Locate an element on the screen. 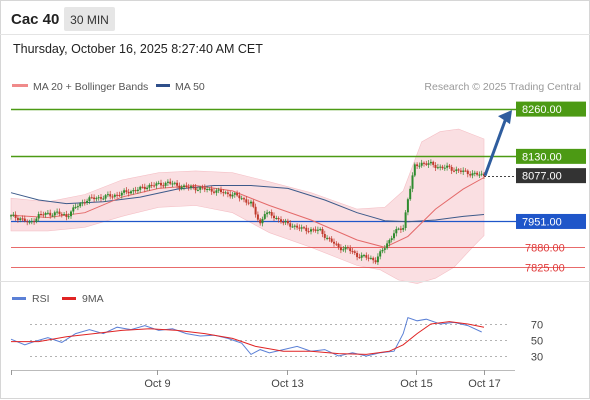  current-level-label-box is located at coordinates (551, 176).